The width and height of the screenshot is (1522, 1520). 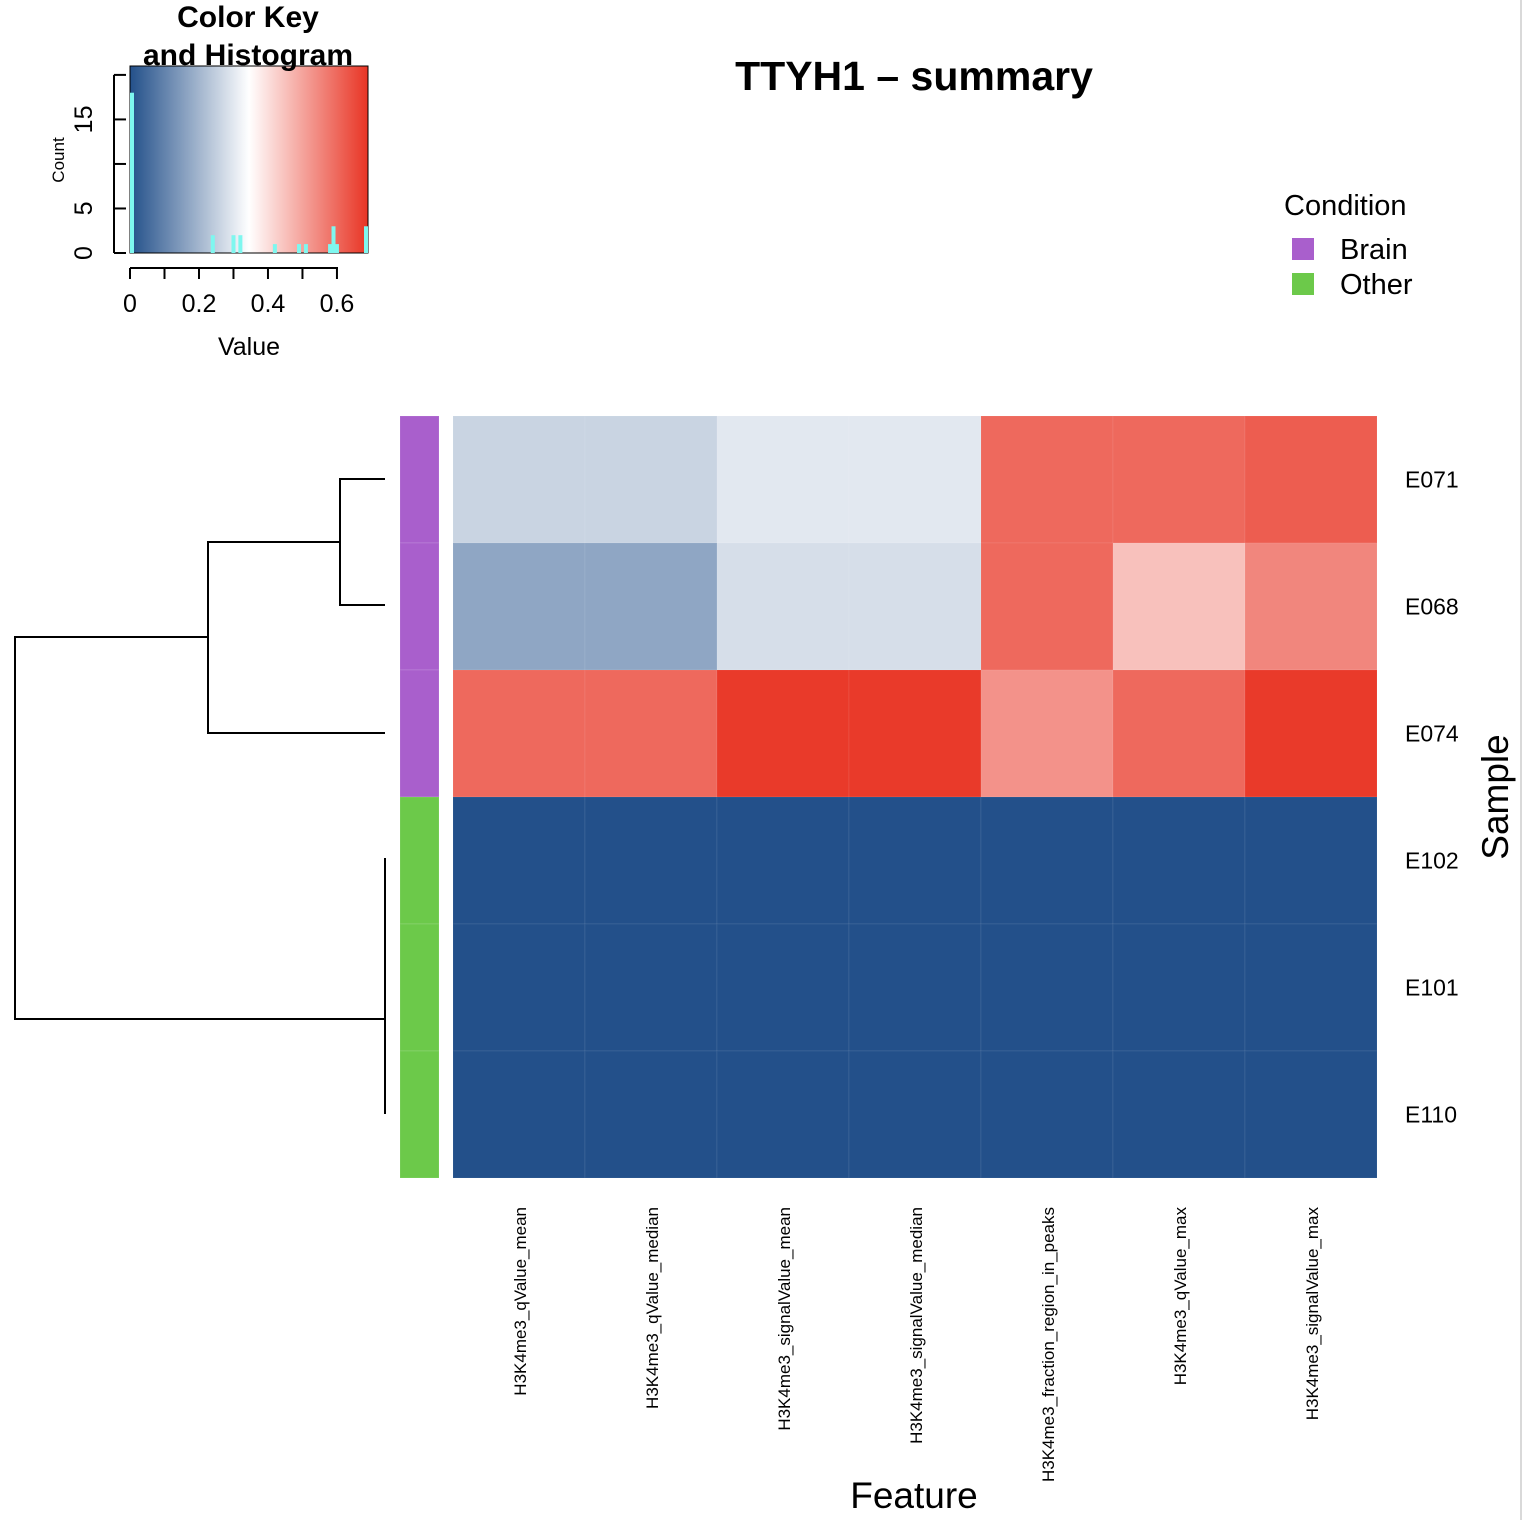 What do you see at coordinates (1432, 797) in the screenshot?
I see `row-labels: E071 E068 E074 E102 E101 E110` at bounding box center [1432, 797].